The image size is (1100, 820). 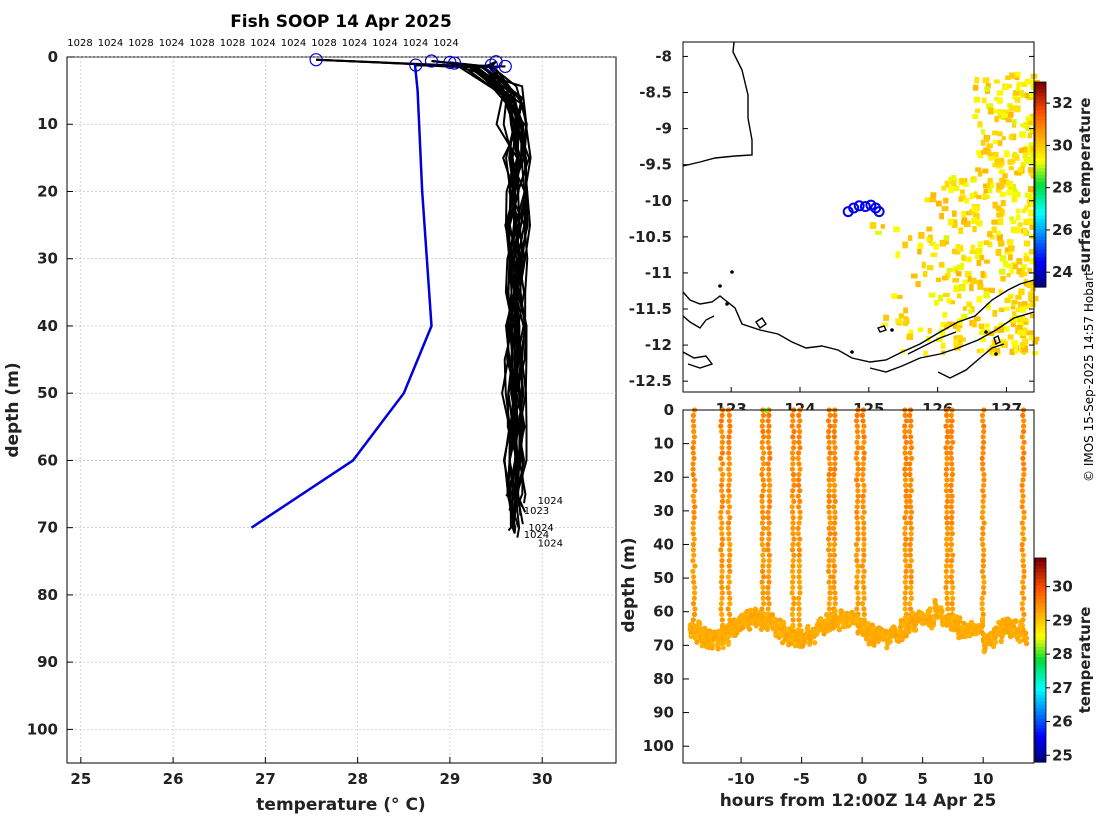 What do you see at coordinates (858, 210) in the screenshot?
I see `map-coastline` at bounding box center [858, 210].